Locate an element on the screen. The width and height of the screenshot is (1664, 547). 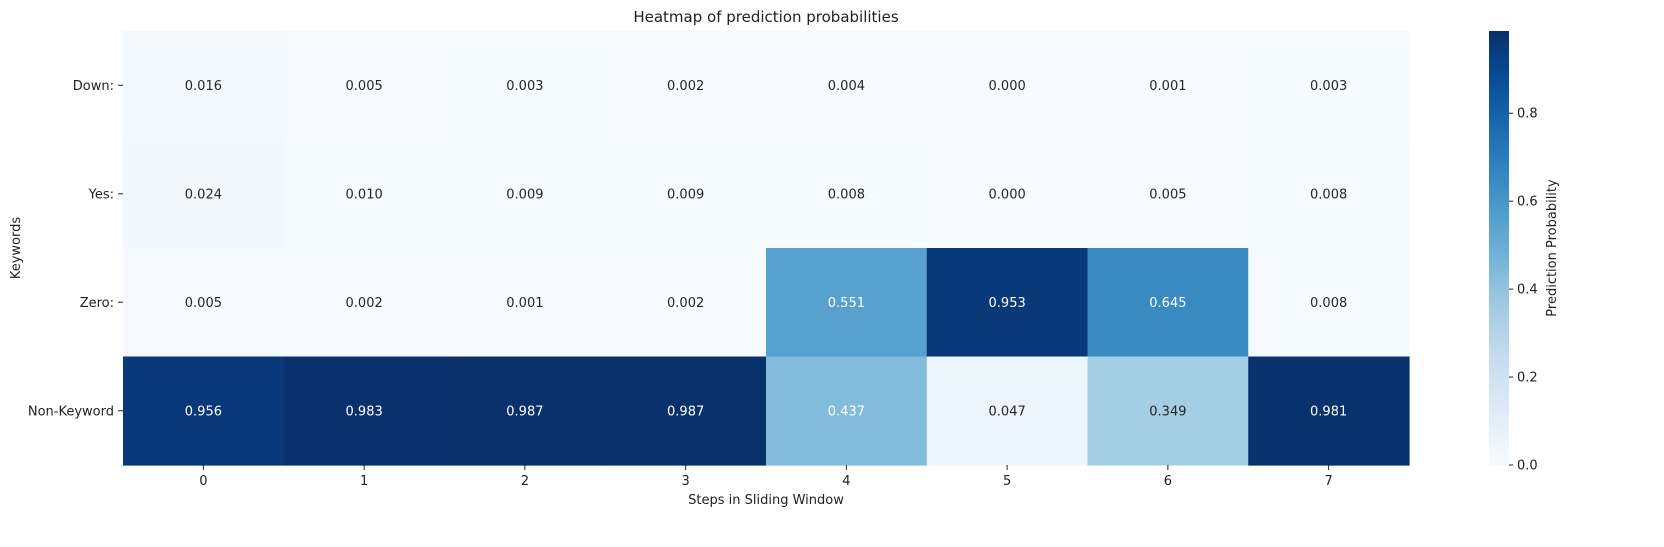
cell-value-label: 0.981 is located at coordinates (1328, 411).